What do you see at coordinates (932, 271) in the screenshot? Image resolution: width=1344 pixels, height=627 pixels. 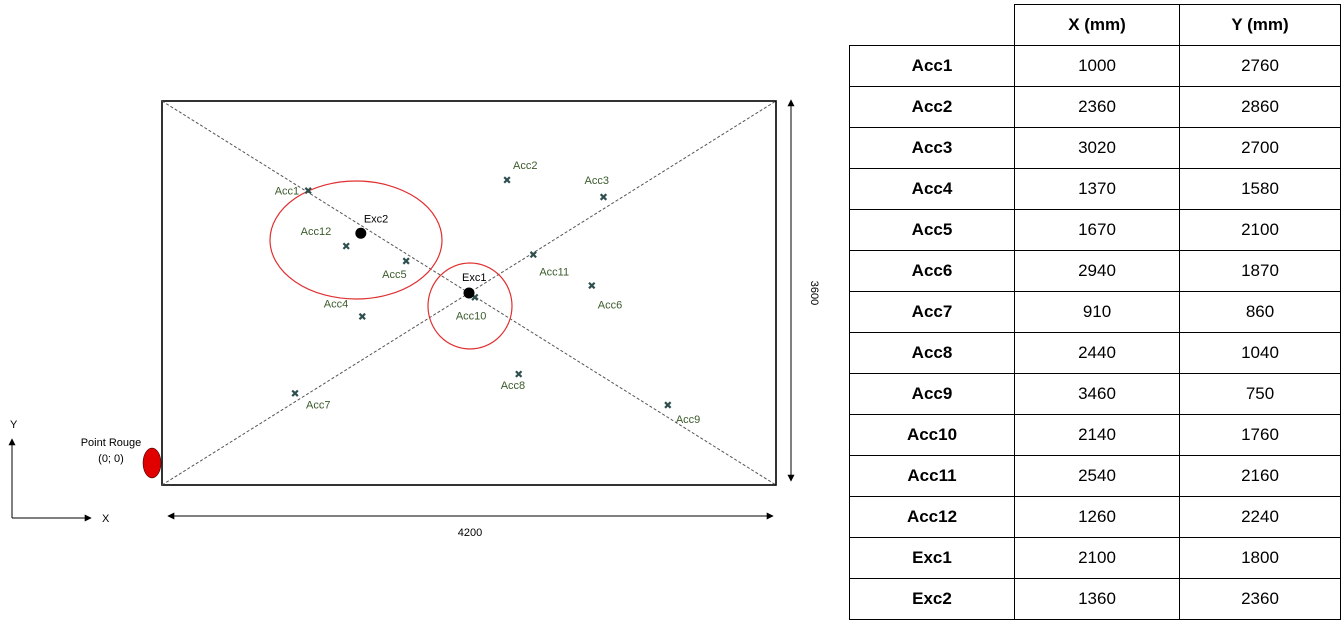 I see `row-name-cell: Acc6` at bounding box center [932, 271].